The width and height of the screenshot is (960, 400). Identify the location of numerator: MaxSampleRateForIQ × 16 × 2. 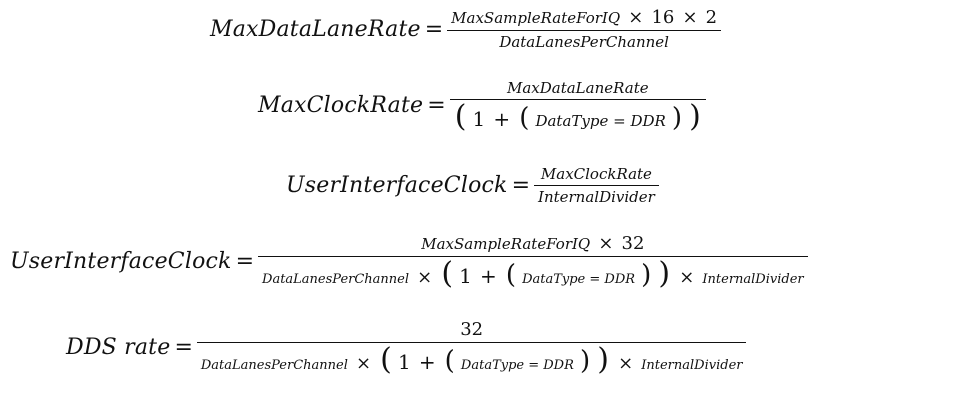
(584, 19).